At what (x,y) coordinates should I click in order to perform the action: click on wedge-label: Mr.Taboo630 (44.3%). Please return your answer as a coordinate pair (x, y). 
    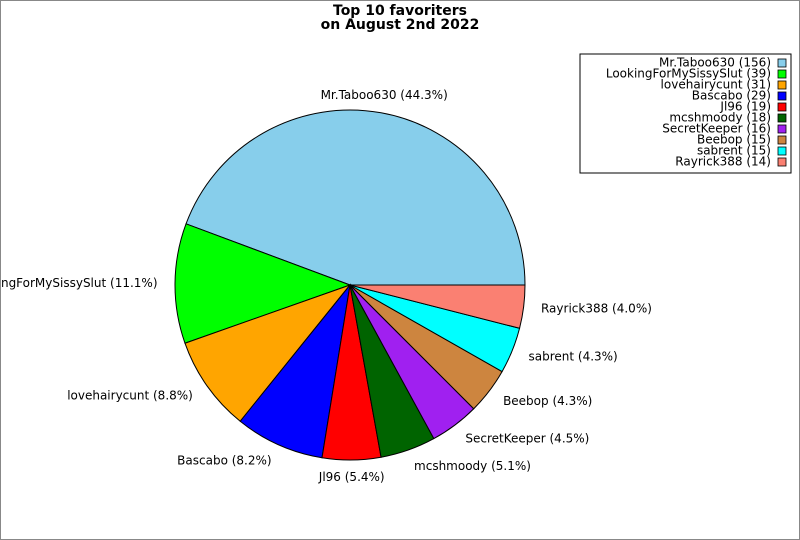
    Looking at the image, I should click on (384, 95).